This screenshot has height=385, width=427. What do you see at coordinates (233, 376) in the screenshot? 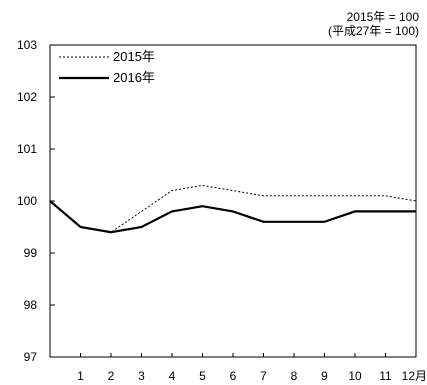
I see `x-tick-label: 6` at bounding box center [233, 376].